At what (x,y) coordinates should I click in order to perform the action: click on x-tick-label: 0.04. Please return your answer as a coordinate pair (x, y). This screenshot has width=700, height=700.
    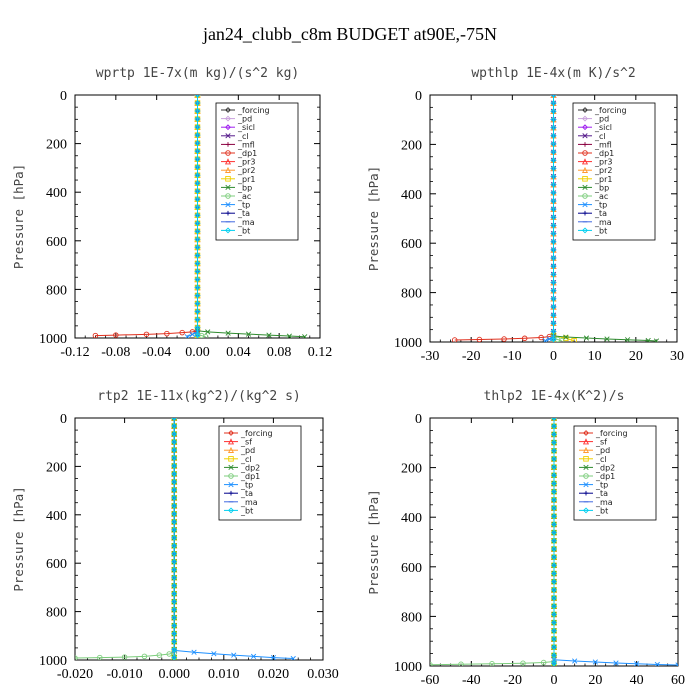
    Looking at the image, I should click on (238, 352).